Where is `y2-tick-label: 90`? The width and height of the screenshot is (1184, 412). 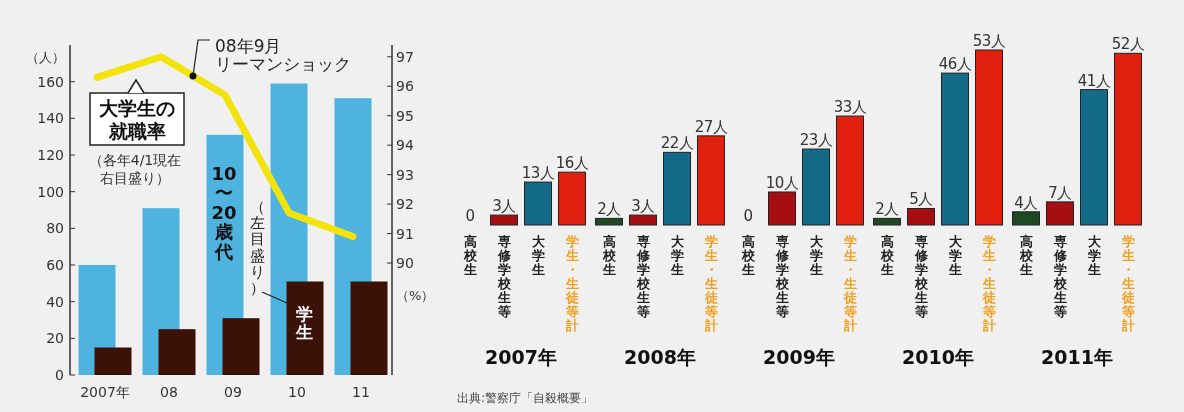
y2-tick-label: 90 is located at coordinates (405, 263).